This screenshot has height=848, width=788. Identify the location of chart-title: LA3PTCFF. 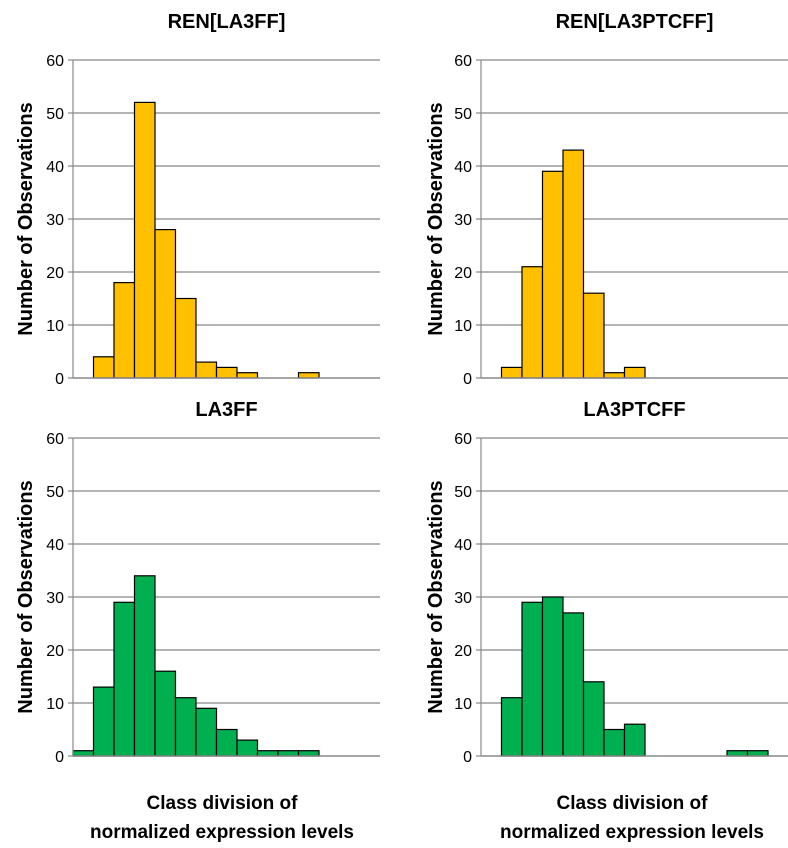
(634, 410).